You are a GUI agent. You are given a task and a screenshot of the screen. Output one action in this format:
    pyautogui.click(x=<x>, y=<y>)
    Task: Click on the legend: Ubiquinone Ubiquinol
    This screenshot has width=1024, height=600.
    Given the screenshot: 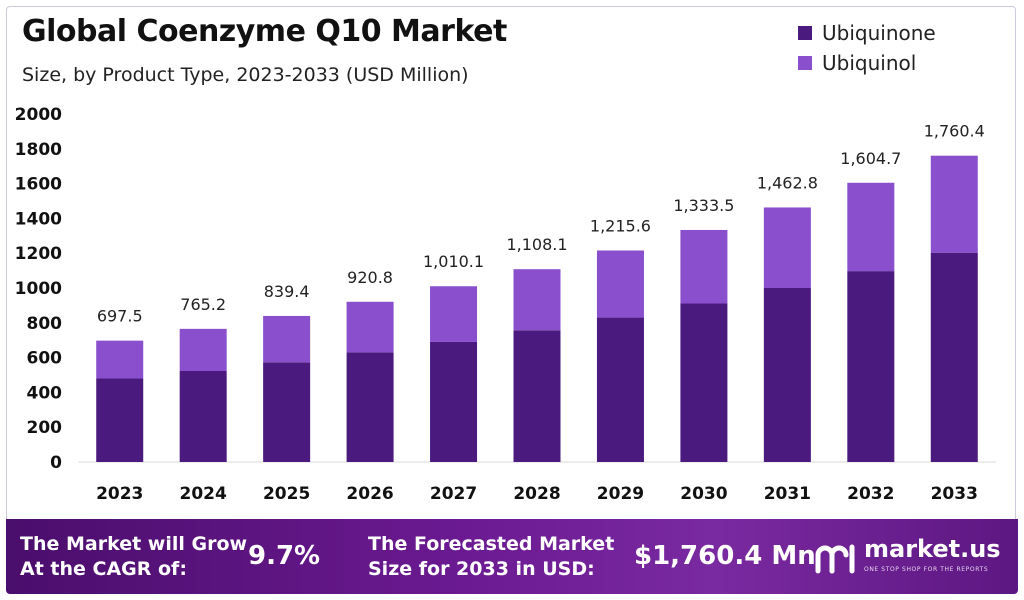 What is the action you would take?
    pyautogui.click(x=867, y=48)
    